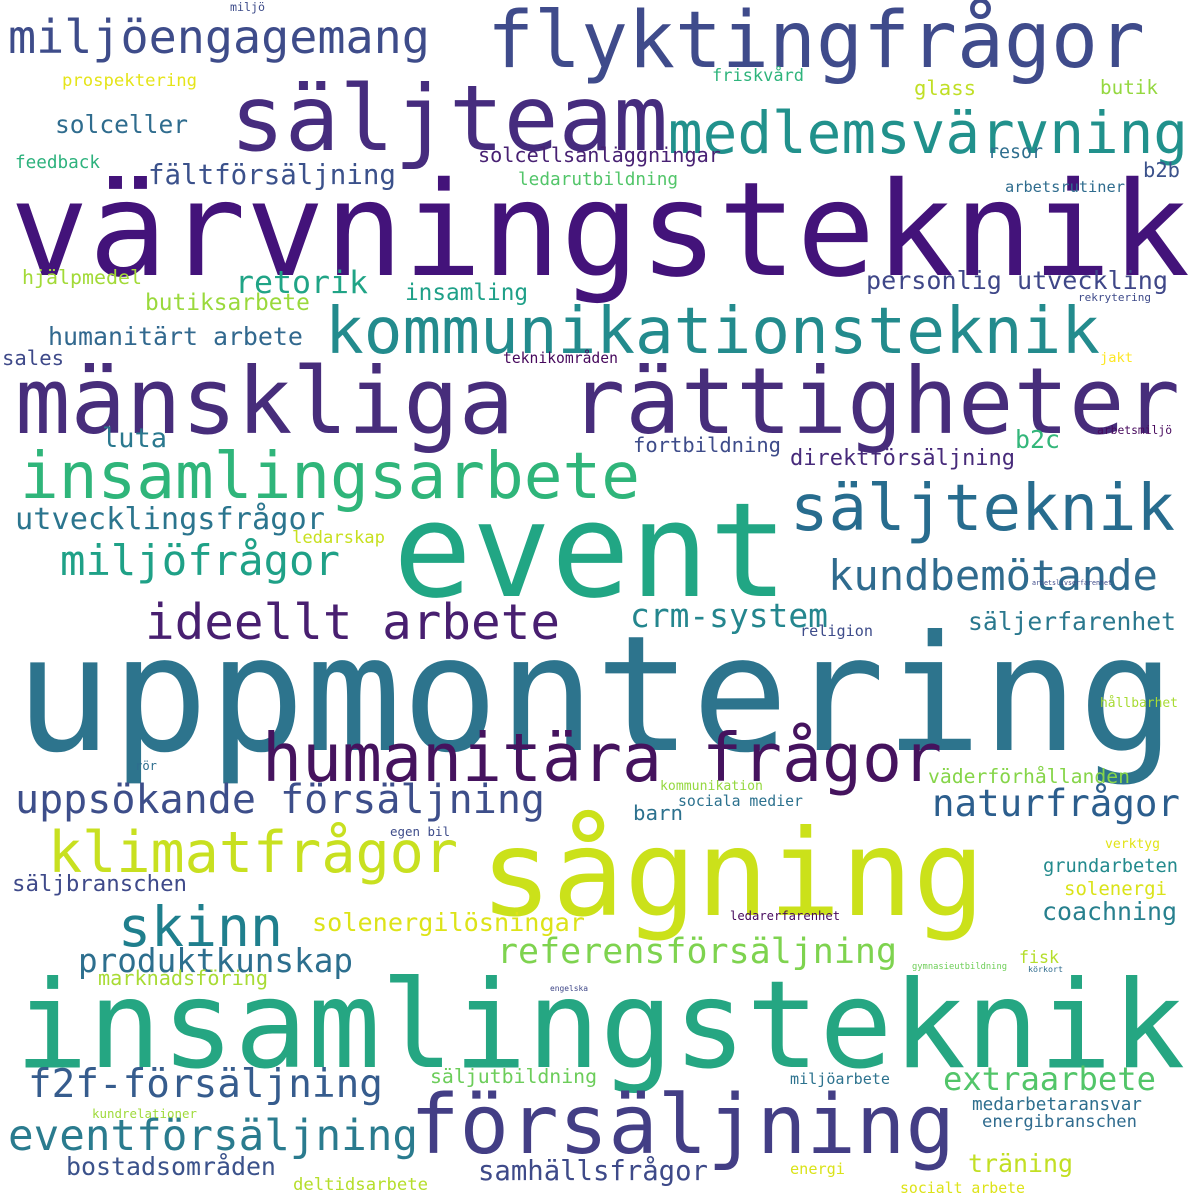  I want to click on word-sociala-medier: sociala medier, so click(740, 801).